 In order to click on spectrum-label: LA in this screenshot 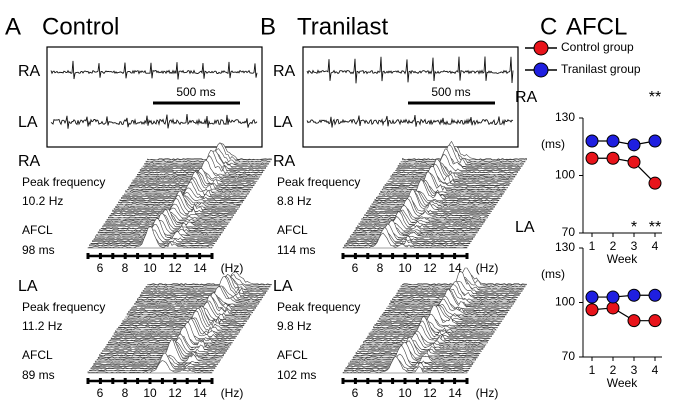, I will do `click(283, 286)`.